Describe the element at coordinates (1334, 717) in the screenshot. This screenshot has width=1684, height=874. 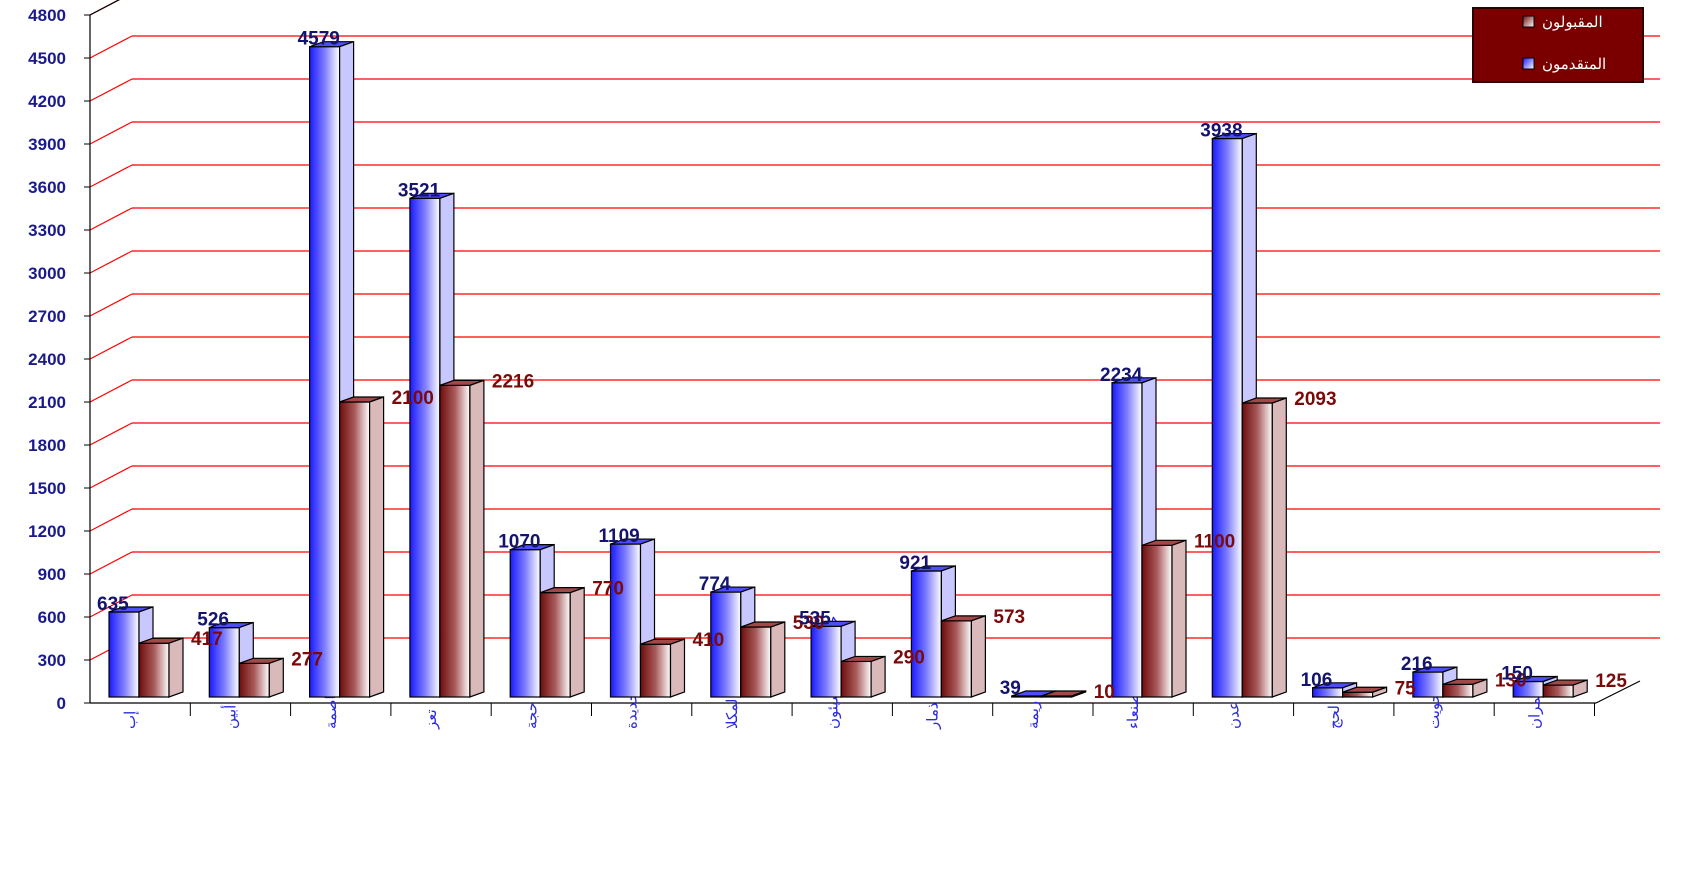
I see `x-category-label: لحج` at that location.